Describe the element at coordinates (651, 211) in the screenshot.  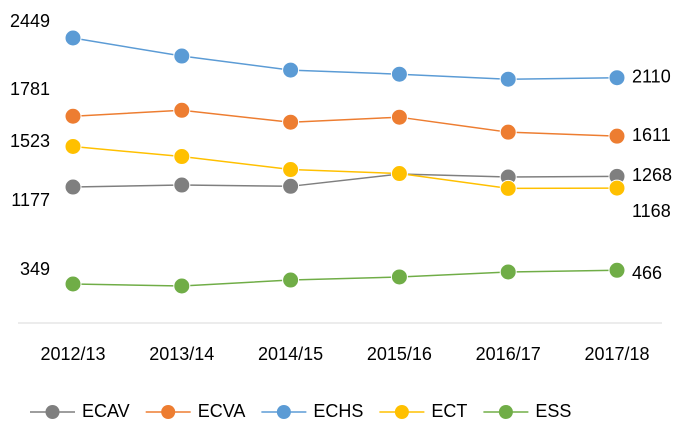
I see `data-label: 1168` at that location.